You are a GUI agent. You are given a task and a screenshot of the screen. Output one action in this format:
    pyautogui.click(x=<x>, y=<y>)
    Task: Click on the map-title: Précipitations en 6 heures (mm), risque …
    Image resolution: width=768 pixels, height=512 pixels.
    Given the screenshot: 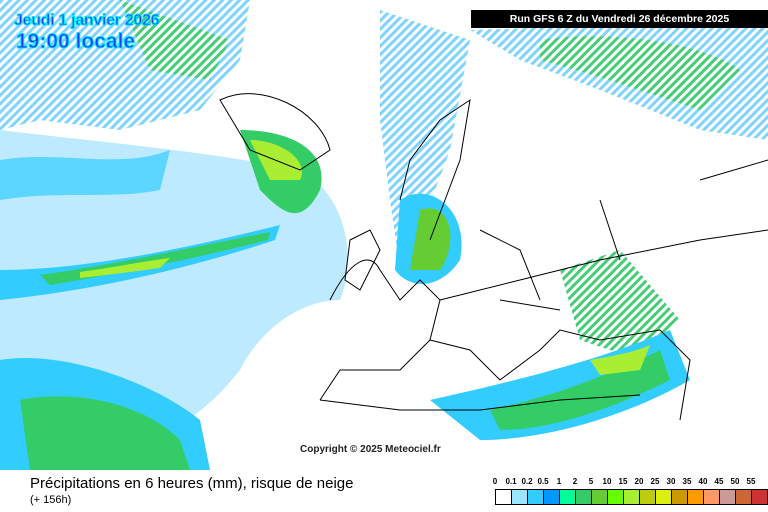 What is the action you would take?
    pyautogui.click(x=192, y=483)
    